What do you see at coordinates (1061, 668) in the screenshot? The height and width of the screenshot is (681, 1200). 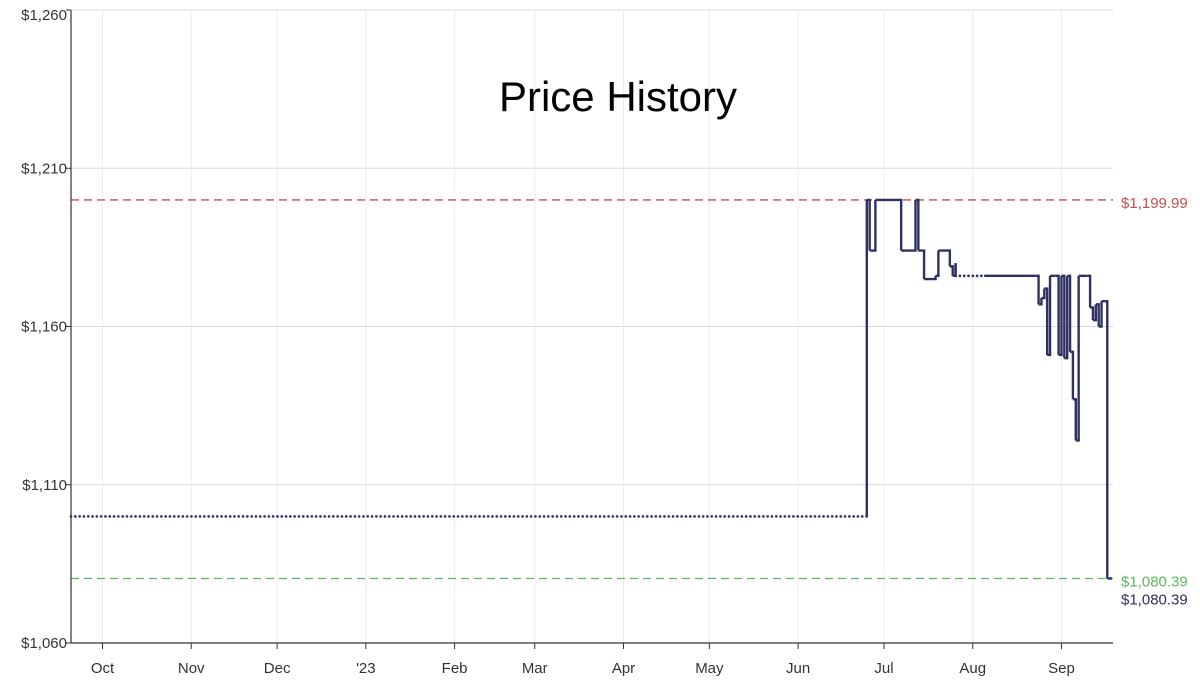 I see `x-tick-label: Sep` at bounding box center [1061, 668].